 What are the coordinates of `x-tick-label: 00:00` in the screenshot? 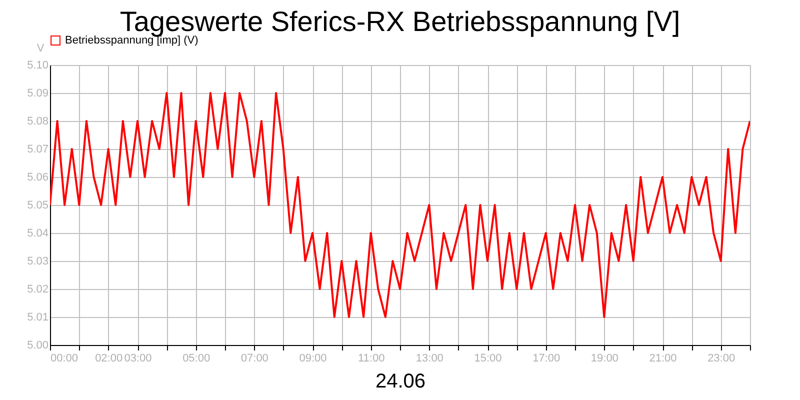 It's located at (64, 358).